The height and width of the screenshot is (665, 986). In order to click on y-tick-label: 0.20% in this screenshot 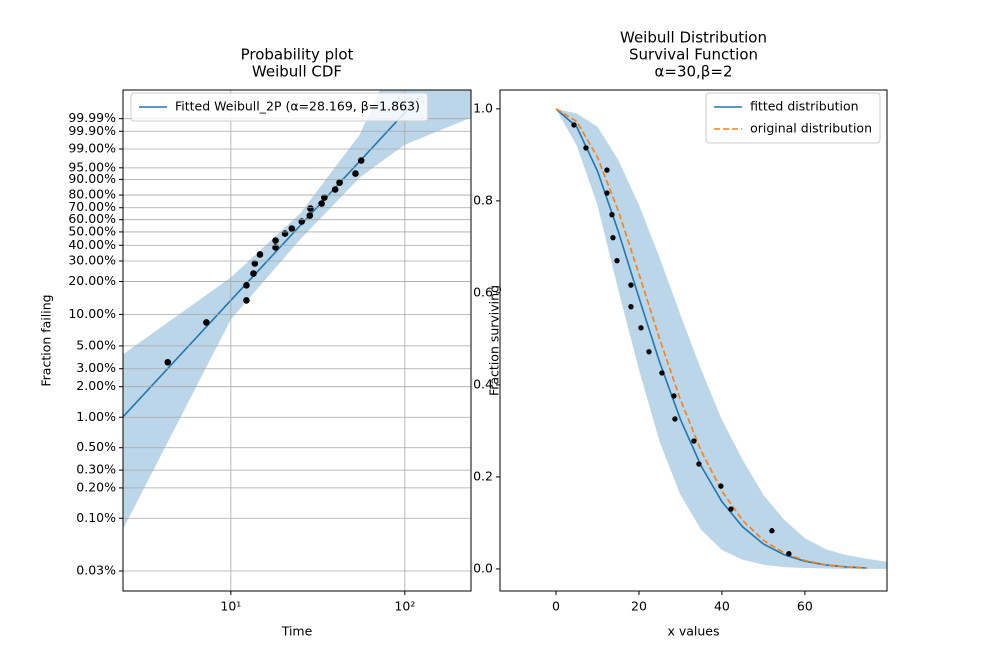, I will do `click(96, 486)`.